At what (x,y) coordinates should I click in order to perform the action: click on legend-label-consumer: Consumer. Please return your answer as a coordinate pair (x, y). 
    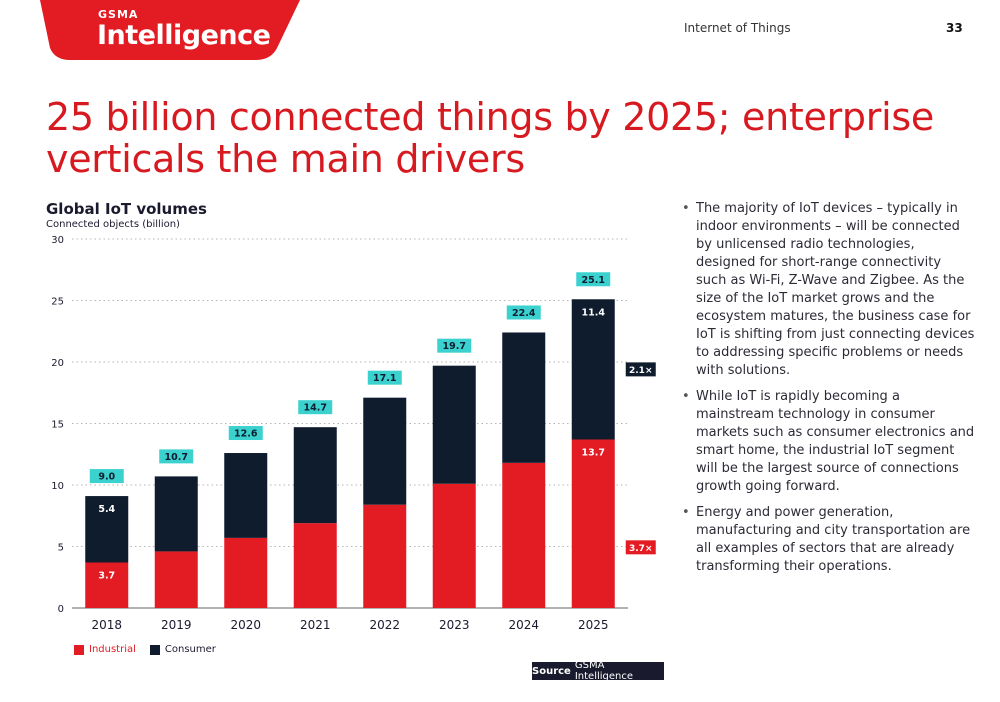
    Looking at the image, I should click on (190, 649).